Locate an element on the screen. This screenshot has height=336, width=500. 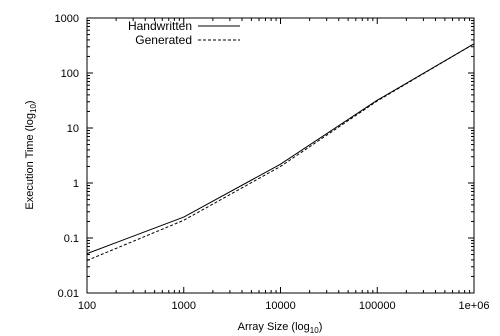
x-tick-label: 10000 is located at coordinates (280, 306).